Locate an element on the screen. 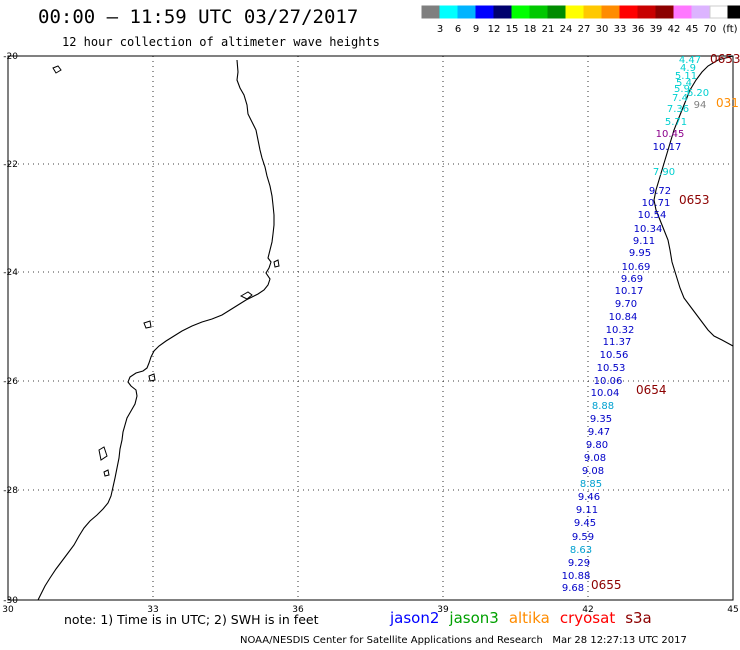  wave-height-value: 9.45 is located at coordinates (585, 523).